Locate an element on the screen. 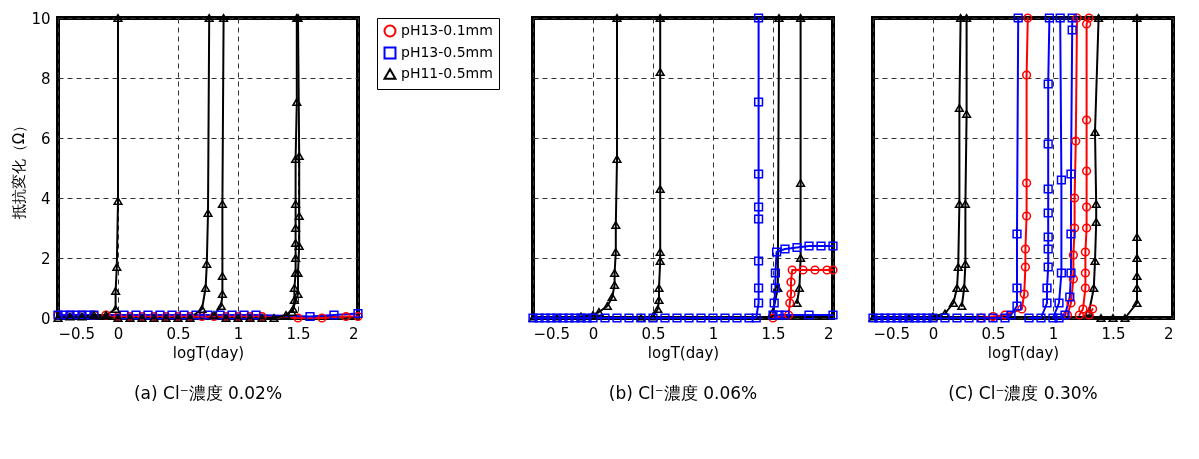 The image size is (1199, 459). text: (b) Cl⁻濃度 0.06% is located at coordinates (683, 393).